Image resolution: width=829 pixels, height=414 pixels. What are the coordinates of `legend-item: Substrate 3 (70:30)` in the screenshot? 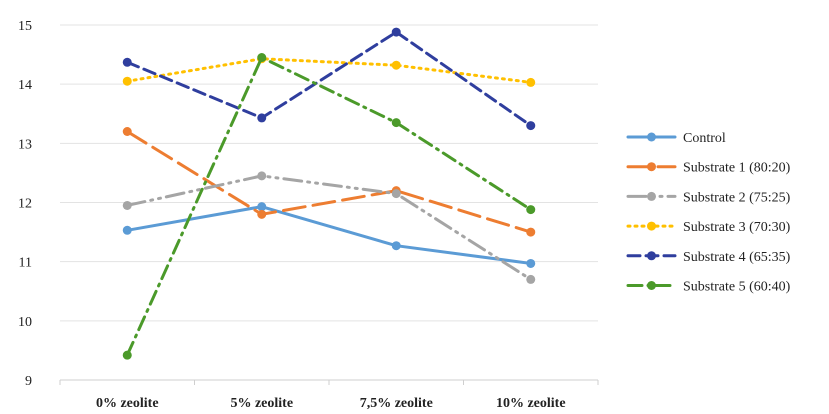 It's located at (708, 227).